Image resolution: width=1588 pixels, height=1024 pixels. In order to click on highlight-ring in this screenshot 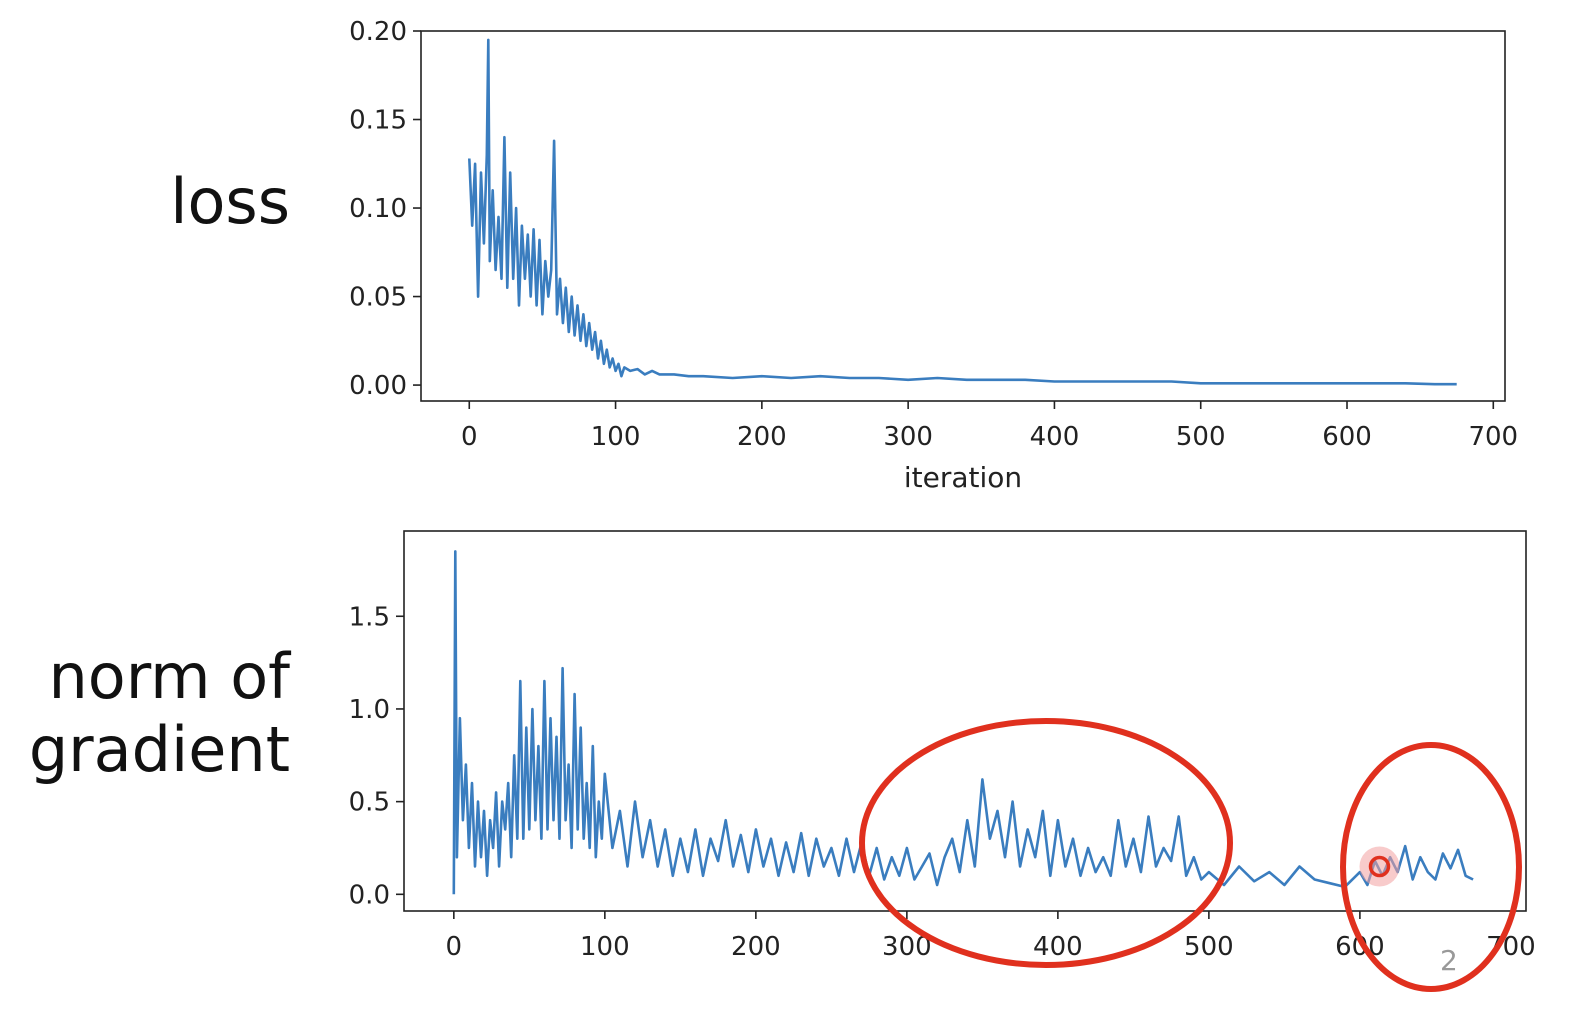, I will do `click(1379, 866)`.